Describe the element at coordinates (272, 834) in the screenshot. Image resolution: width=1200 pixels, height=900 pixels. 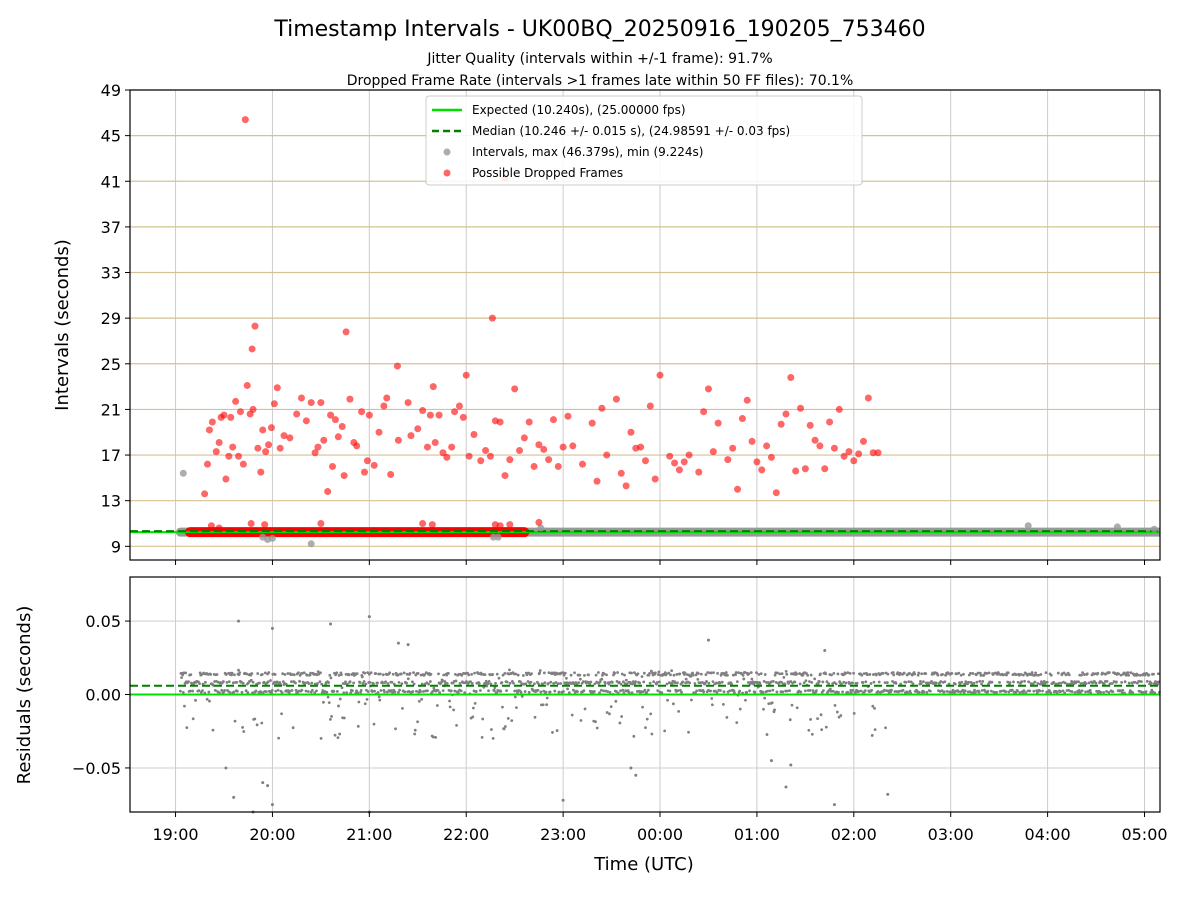
I see `x-tick-label-1: 20:00` at that location.